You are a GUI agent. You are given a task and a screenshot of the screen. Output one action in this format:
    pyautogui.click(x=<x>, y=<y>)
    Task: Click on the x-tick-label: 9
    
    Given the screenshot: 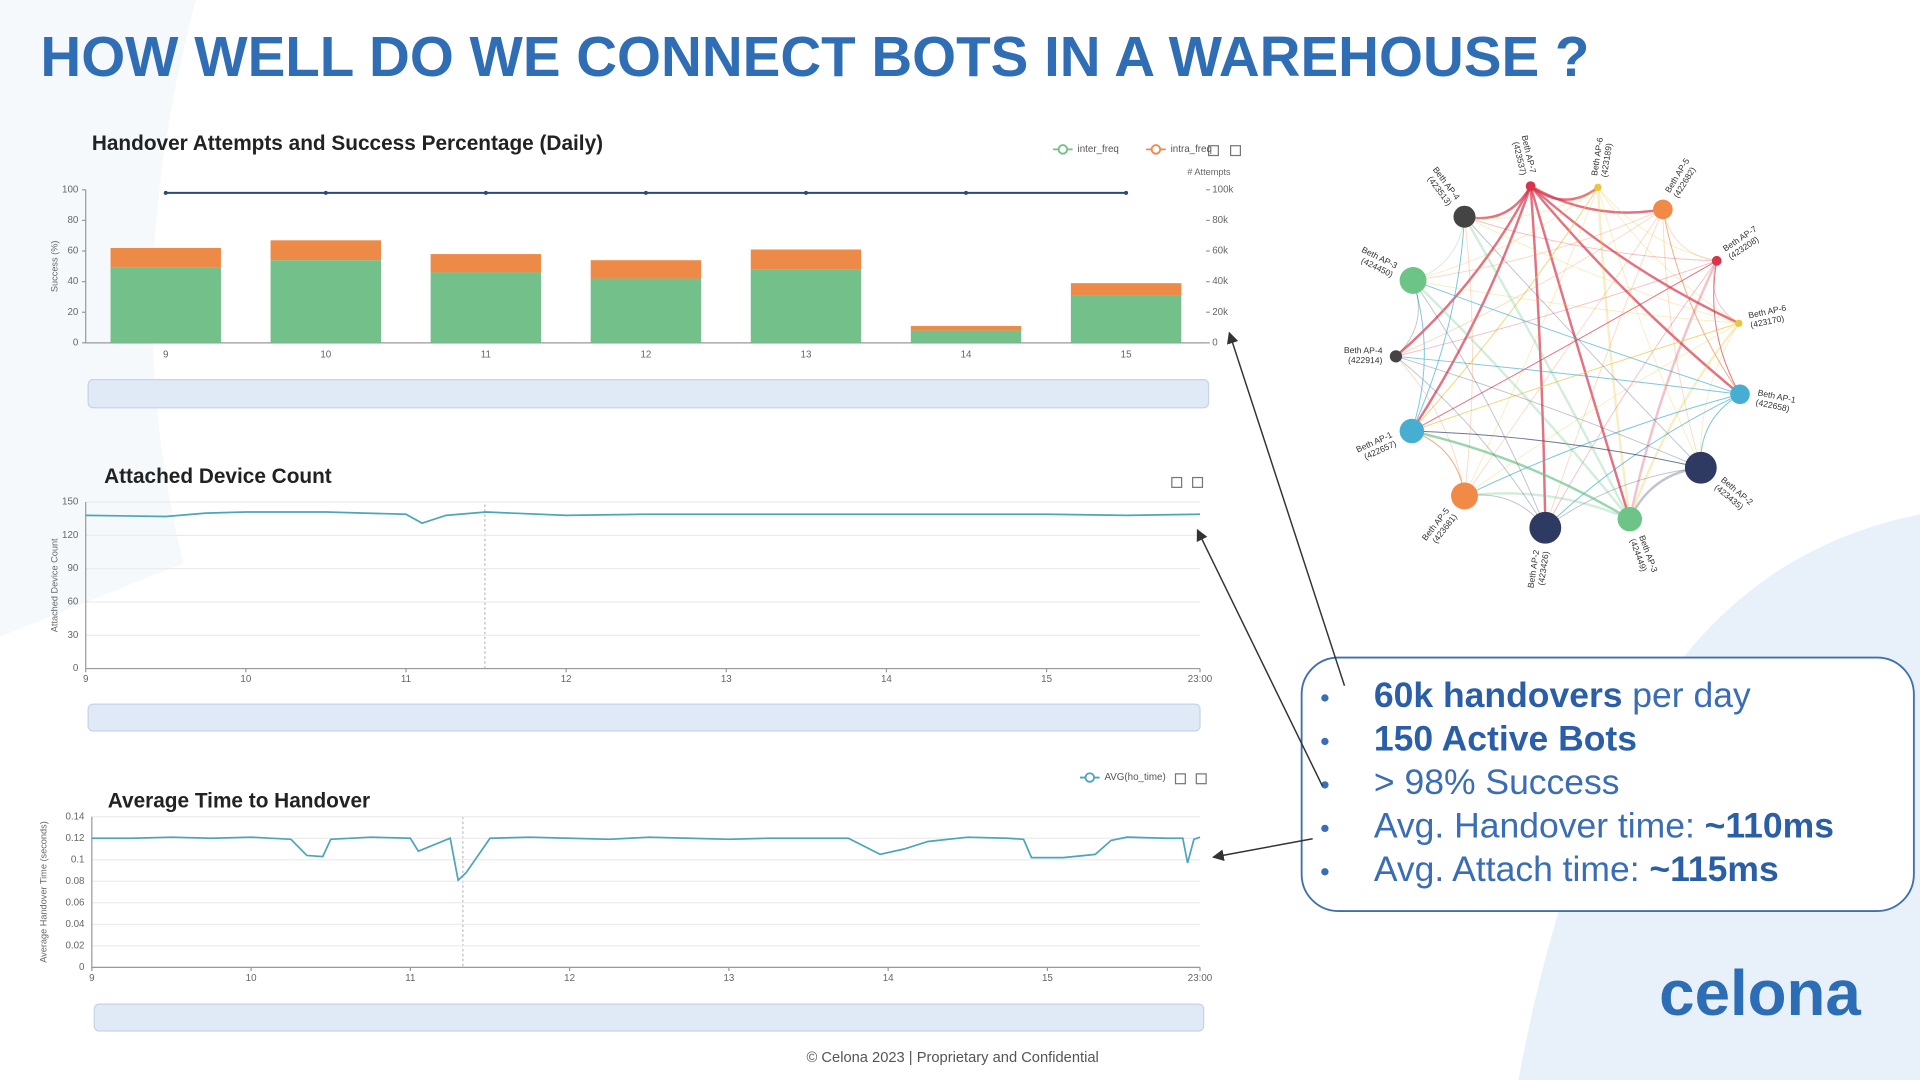 What is the action you would take?
    pyautogui.click(x=85, y=679)
    